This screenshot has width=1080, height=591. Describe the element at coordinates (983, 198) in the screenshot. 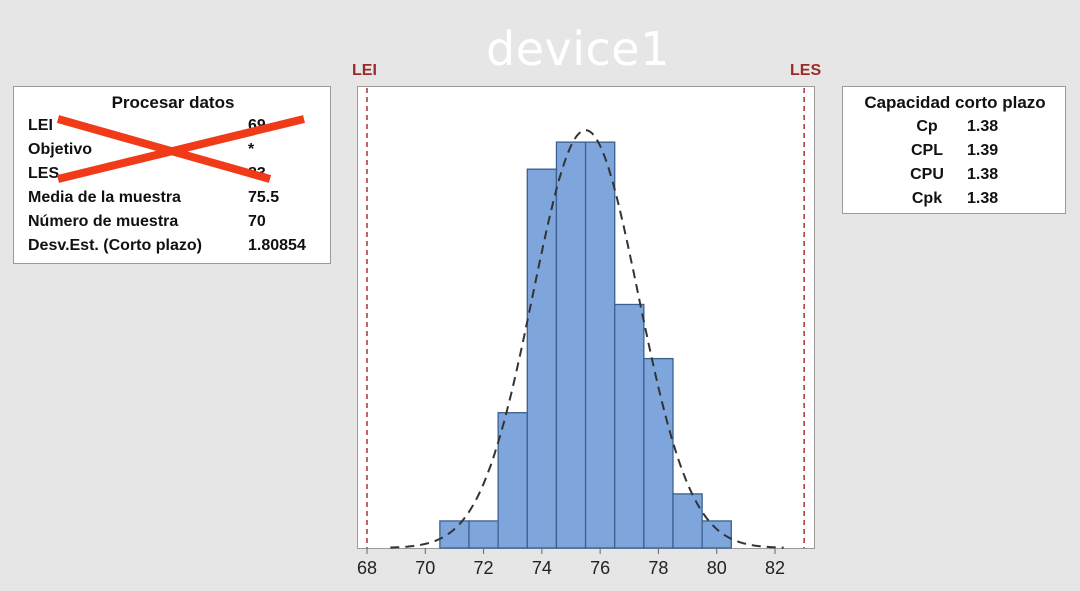

I see `cpk-value: 1.38` at that location.